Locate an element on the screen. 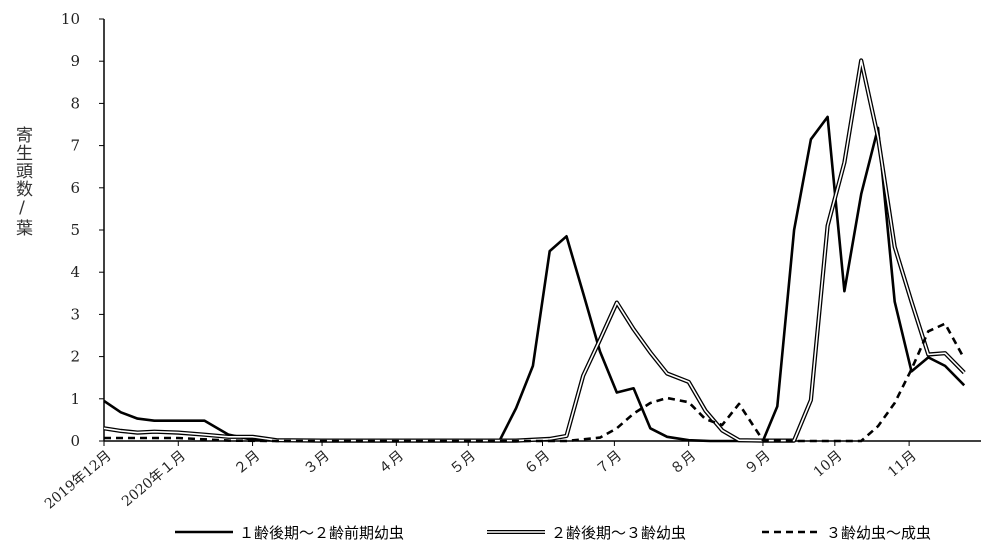 Image resolution: width=981 pixels, height=547 pixels. y-tick-label: 2 is located at coordinates (75, 357).